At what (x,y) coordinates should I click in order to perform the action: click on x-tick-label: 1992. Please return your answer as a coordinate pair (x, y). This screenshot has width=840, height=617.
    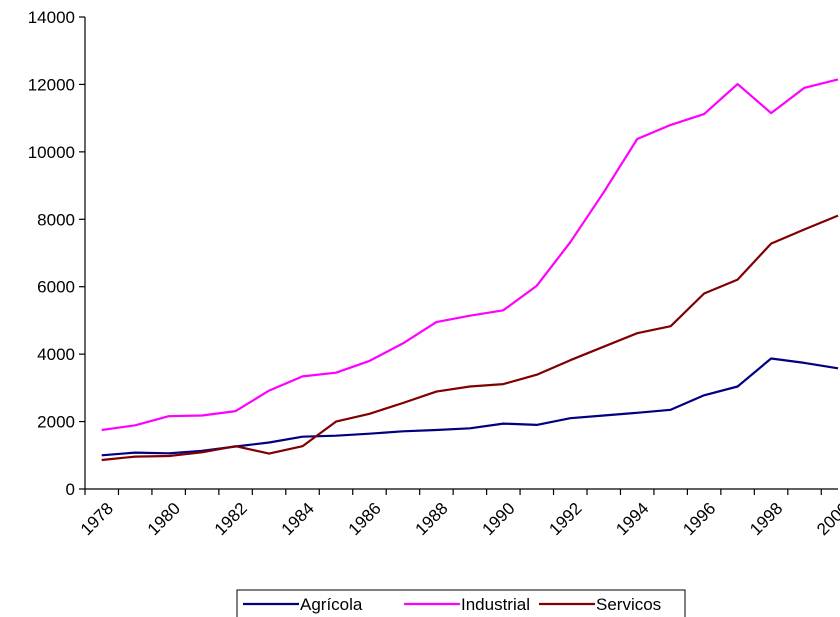
    Looking at the image, I should click on (565, 519).